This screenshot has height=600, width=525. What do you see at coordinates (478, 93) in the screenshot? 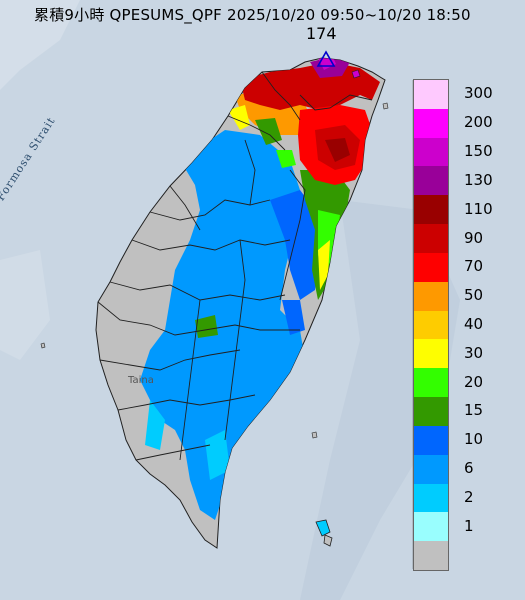
I see `legend-label: 300` at bounding box center [478, 93].